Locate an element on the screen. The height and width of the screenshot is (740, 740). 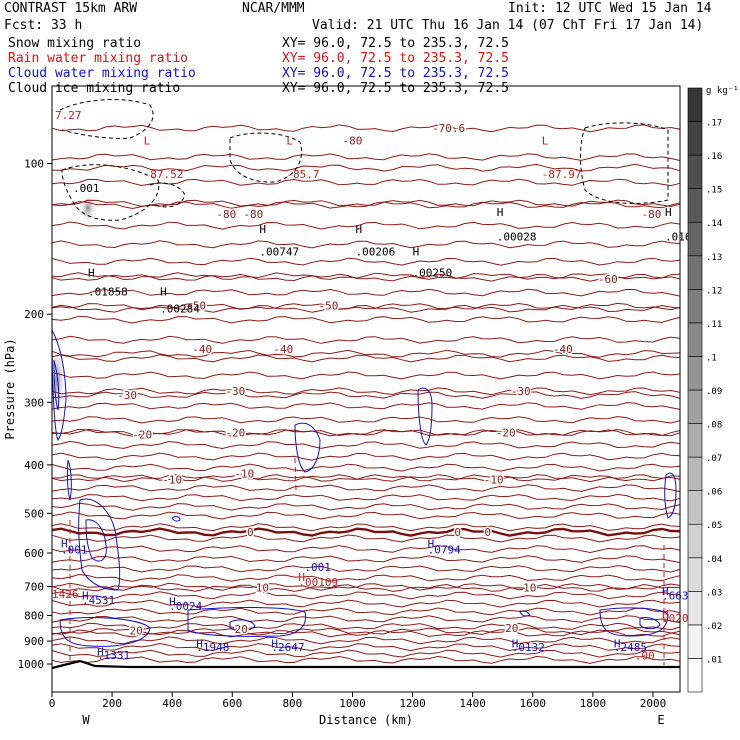
extremum-label: .0024 is located at coordinates (185, 606).